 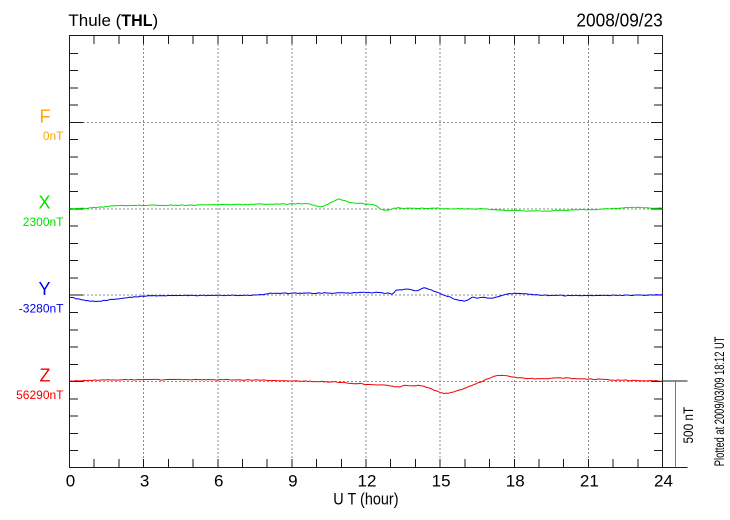 I want to click on svg-text: 12, so click(x=367, y=481).